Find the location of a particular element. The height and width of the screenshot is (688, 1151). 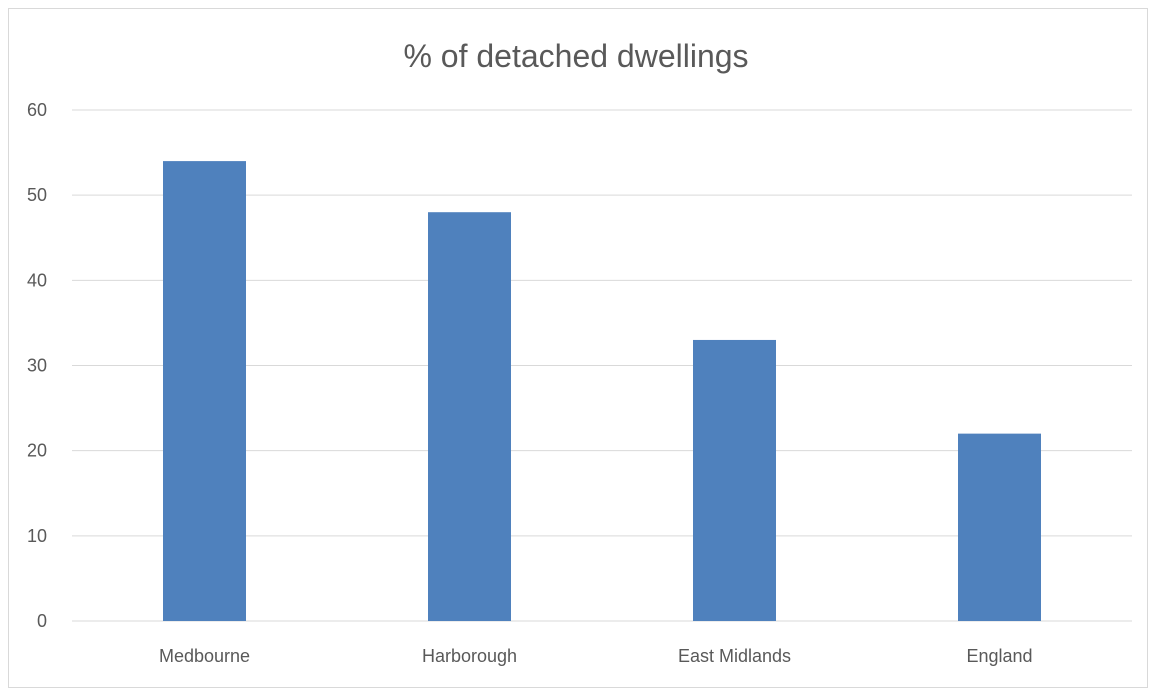

y-tick-label: 10 is located at coordinates (37, 536).